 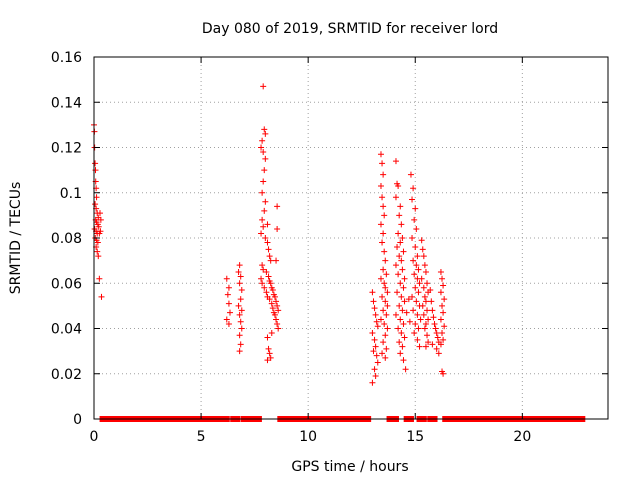 What do you see at coordinates (201, 437) in the screenshot?
I see `x-tick-label: 5` at bounding box center [201, 437].